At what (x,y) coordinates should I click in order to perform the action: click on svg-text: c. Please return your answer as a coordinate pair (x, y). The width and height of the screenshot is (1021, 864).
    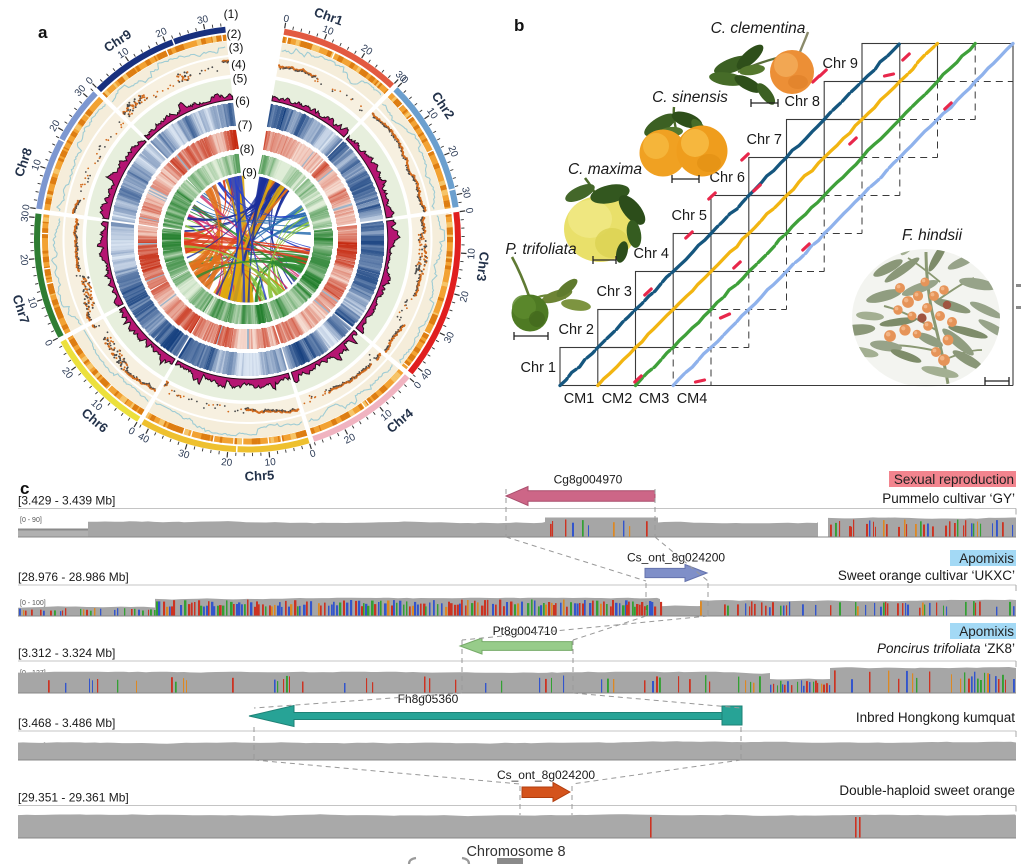
    Looking at the image, I should click on (24, 488).